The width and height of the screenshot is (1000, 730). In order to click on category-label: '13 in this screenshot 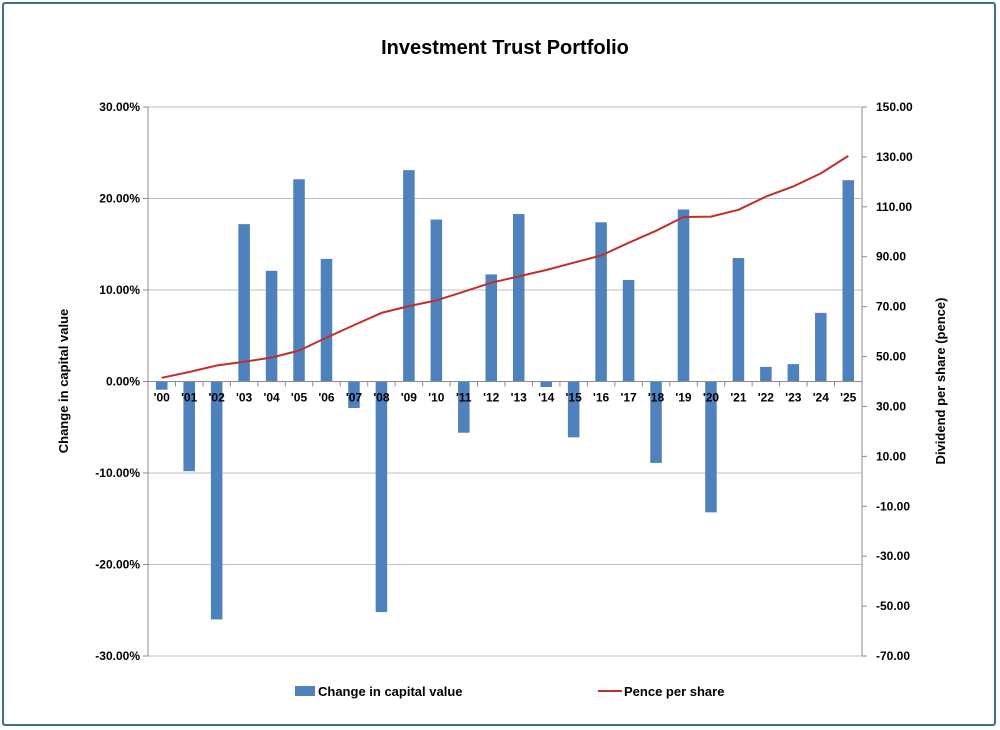, I will do `click(519, 398)`.